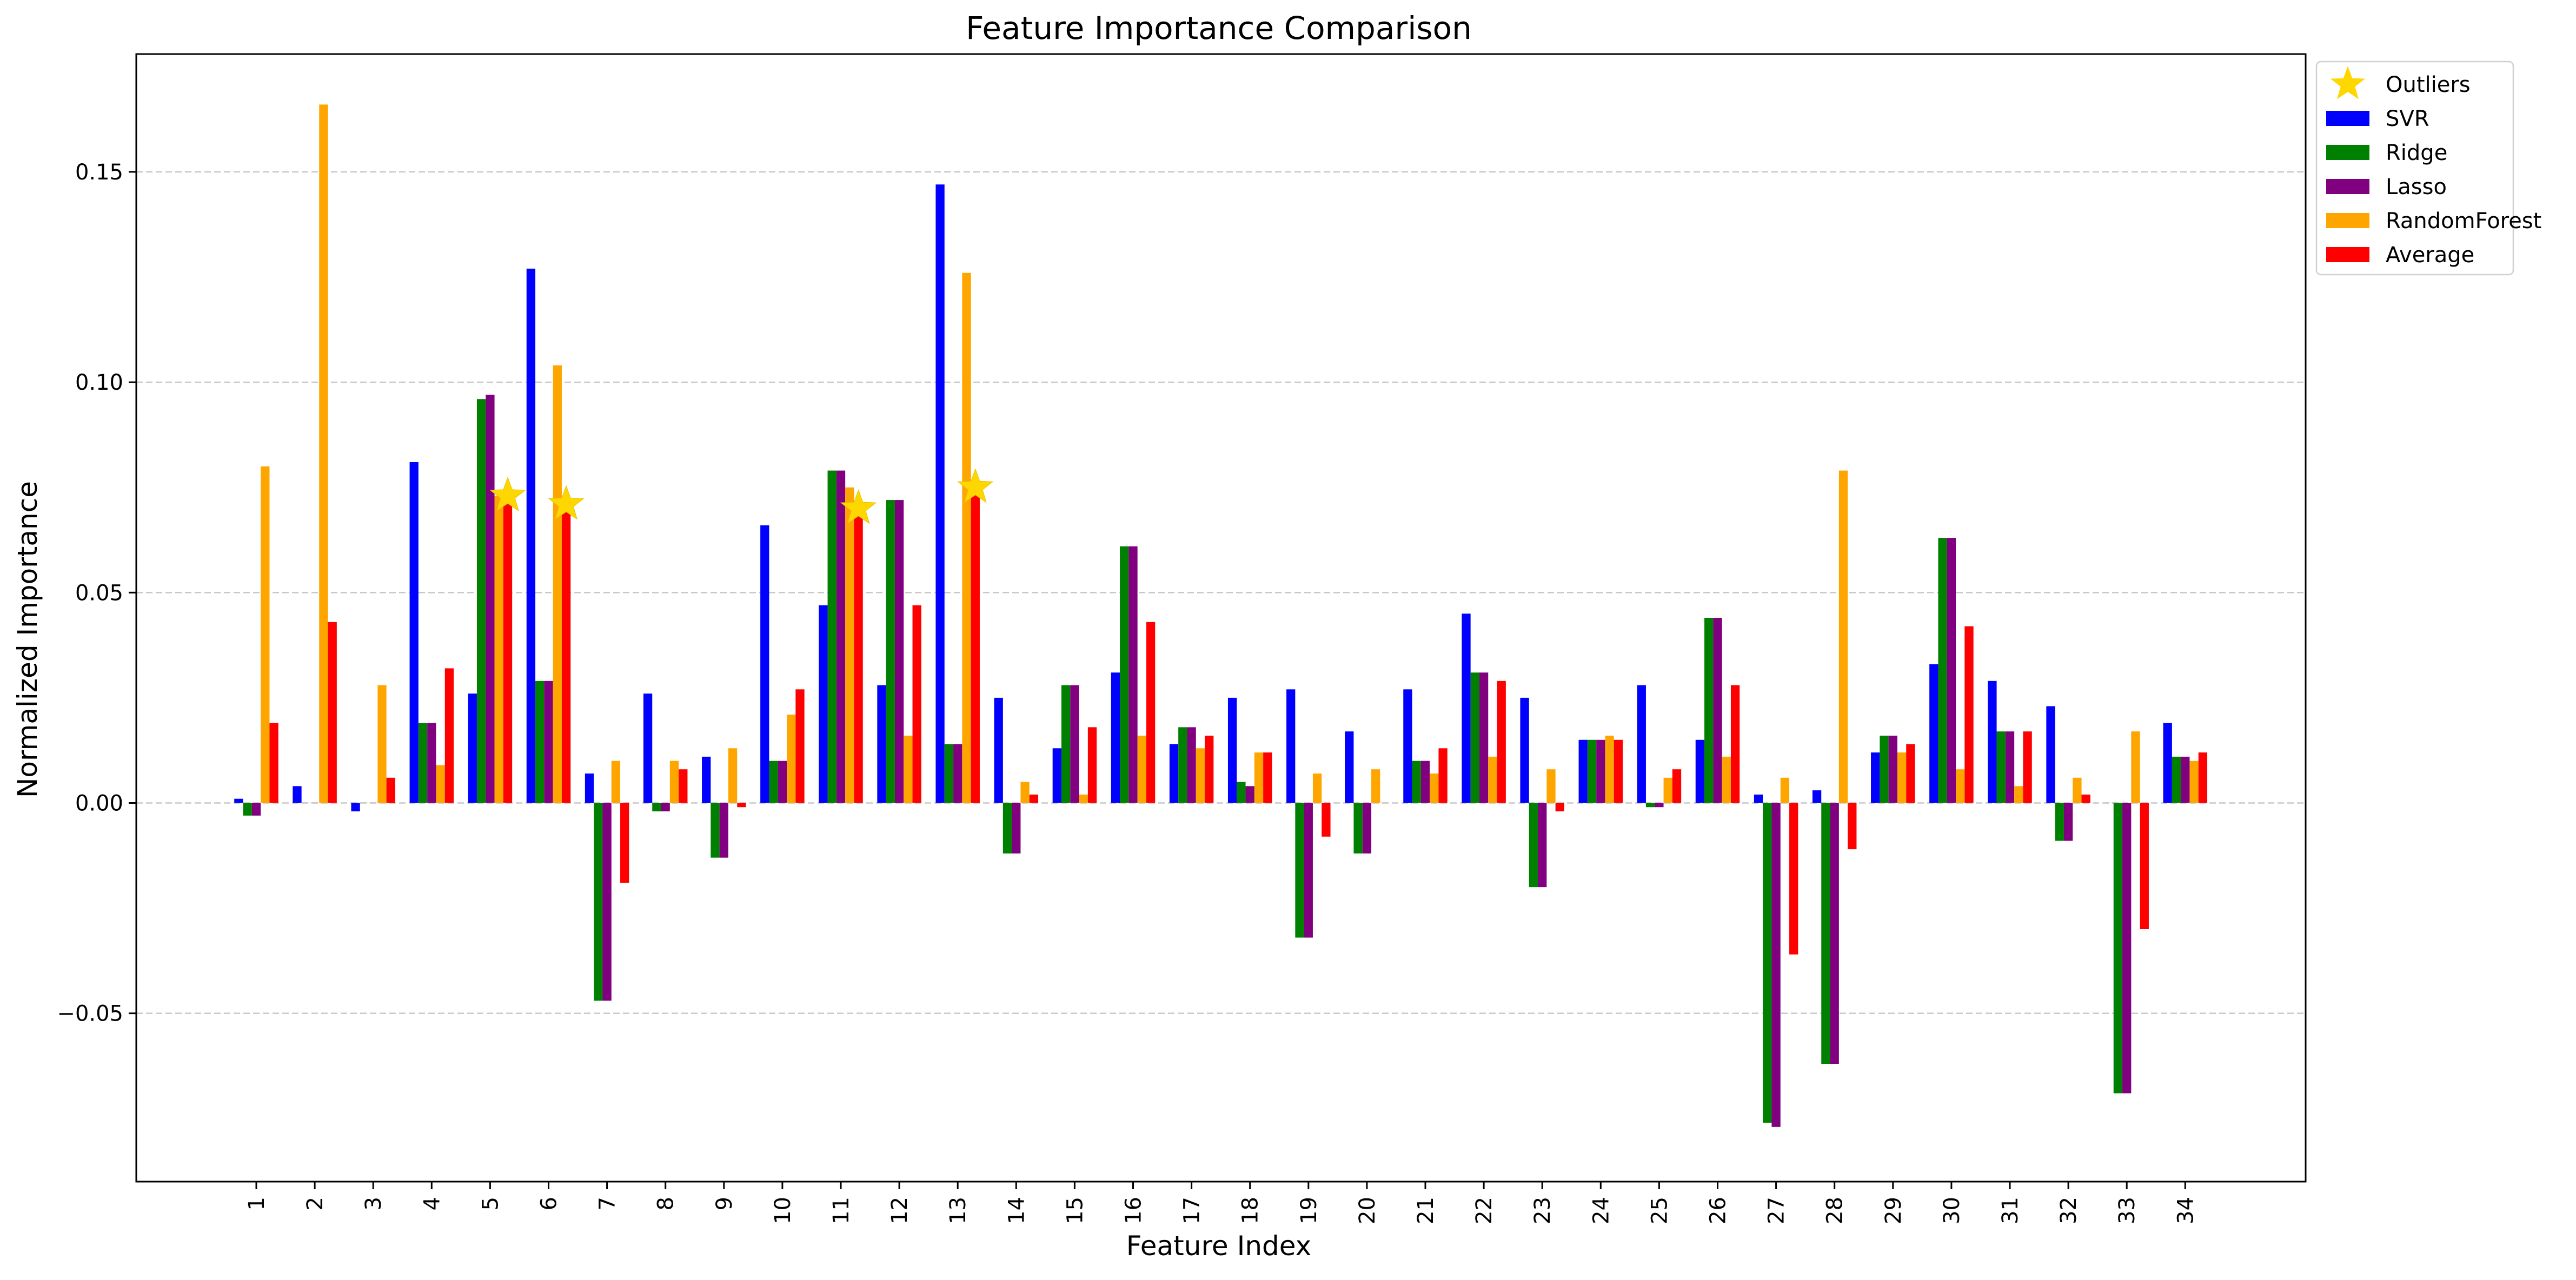 Image resolution: width=2576 pixels, height=1280 pixels. Describe the element at coordinates (1425, 1211) in the screenshot. I see `x-tick-label: 21` at that location.